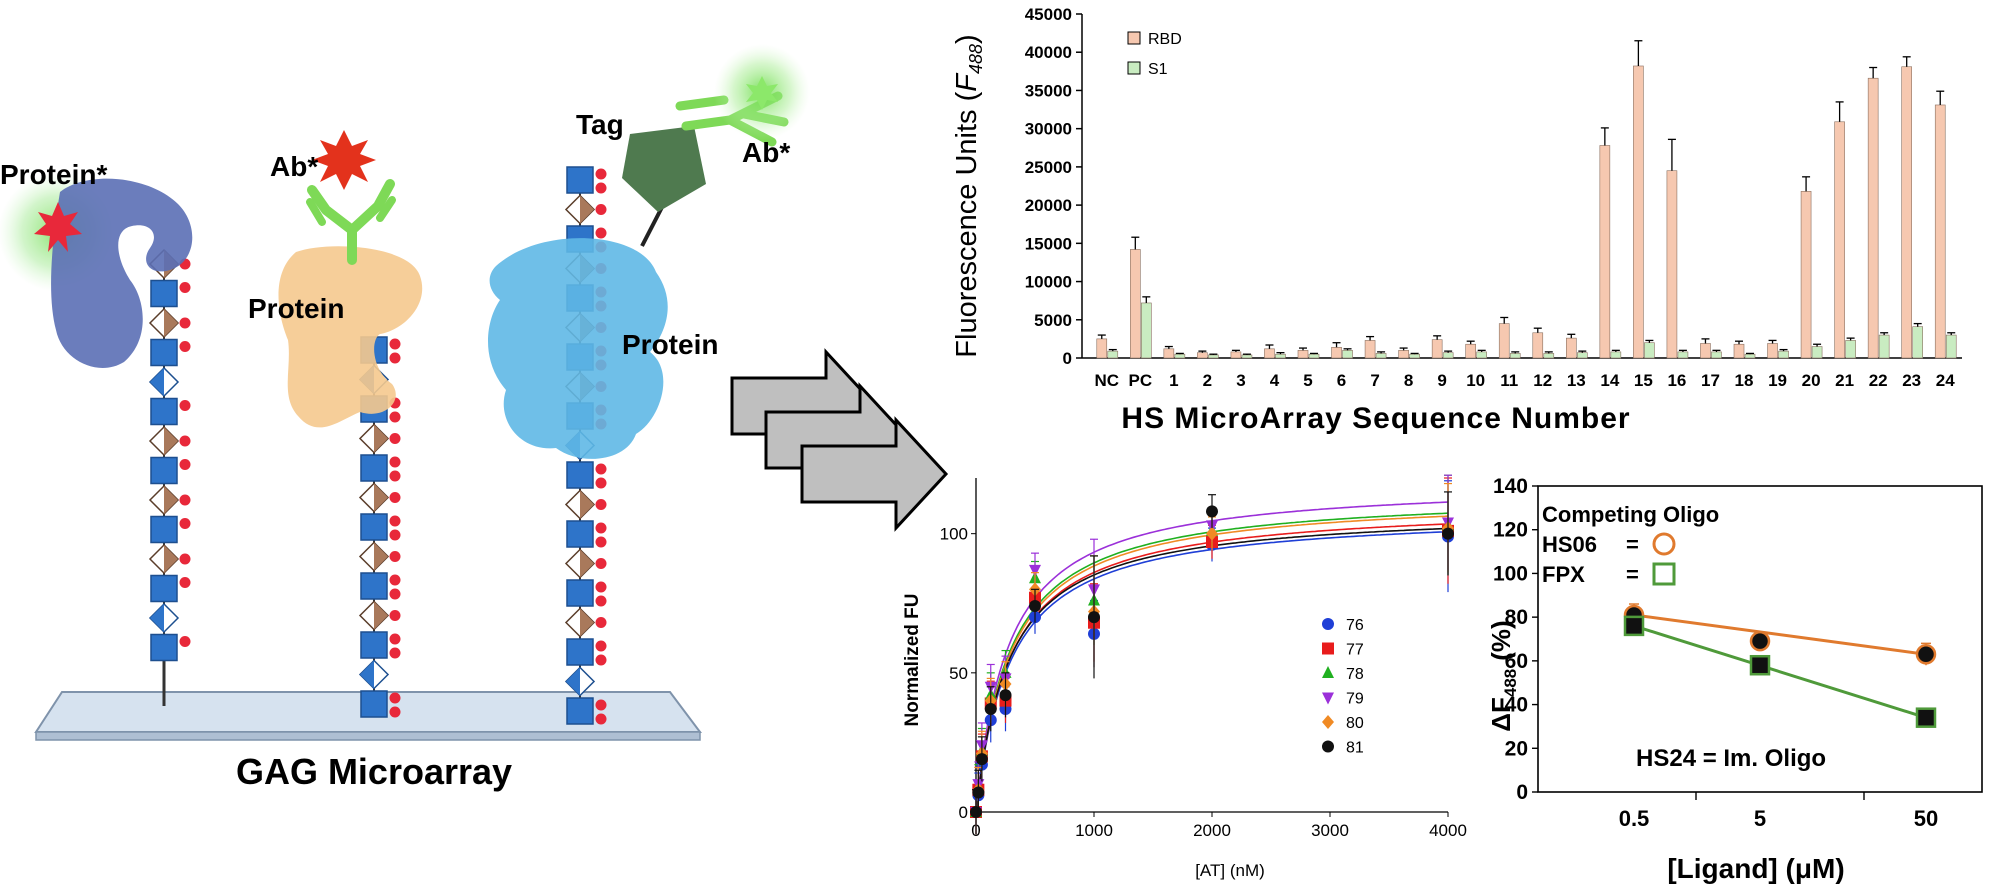 Image resolution: width=1992 pixels, height=891 pixels. What do you see at coordinates (1731, 758) in the screenshot?
I see `competition-annotation: HS24 = Im. Oligo` at bounding box center [1731, 758].